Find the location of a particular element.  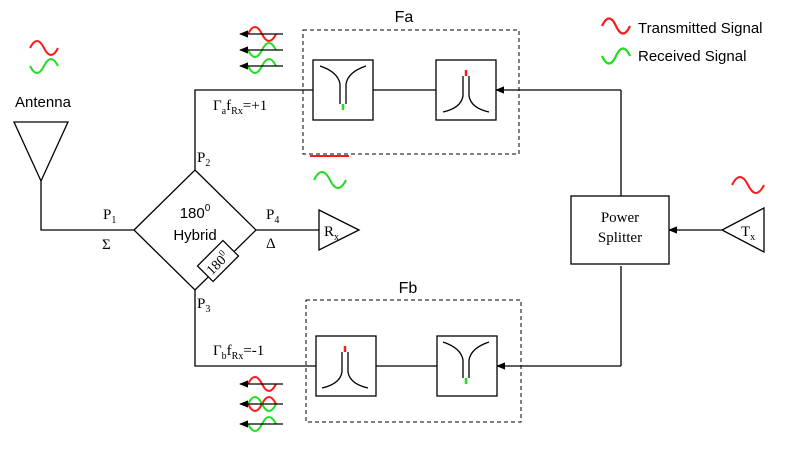

receiver: Rx is located at coordinates (335, 203).